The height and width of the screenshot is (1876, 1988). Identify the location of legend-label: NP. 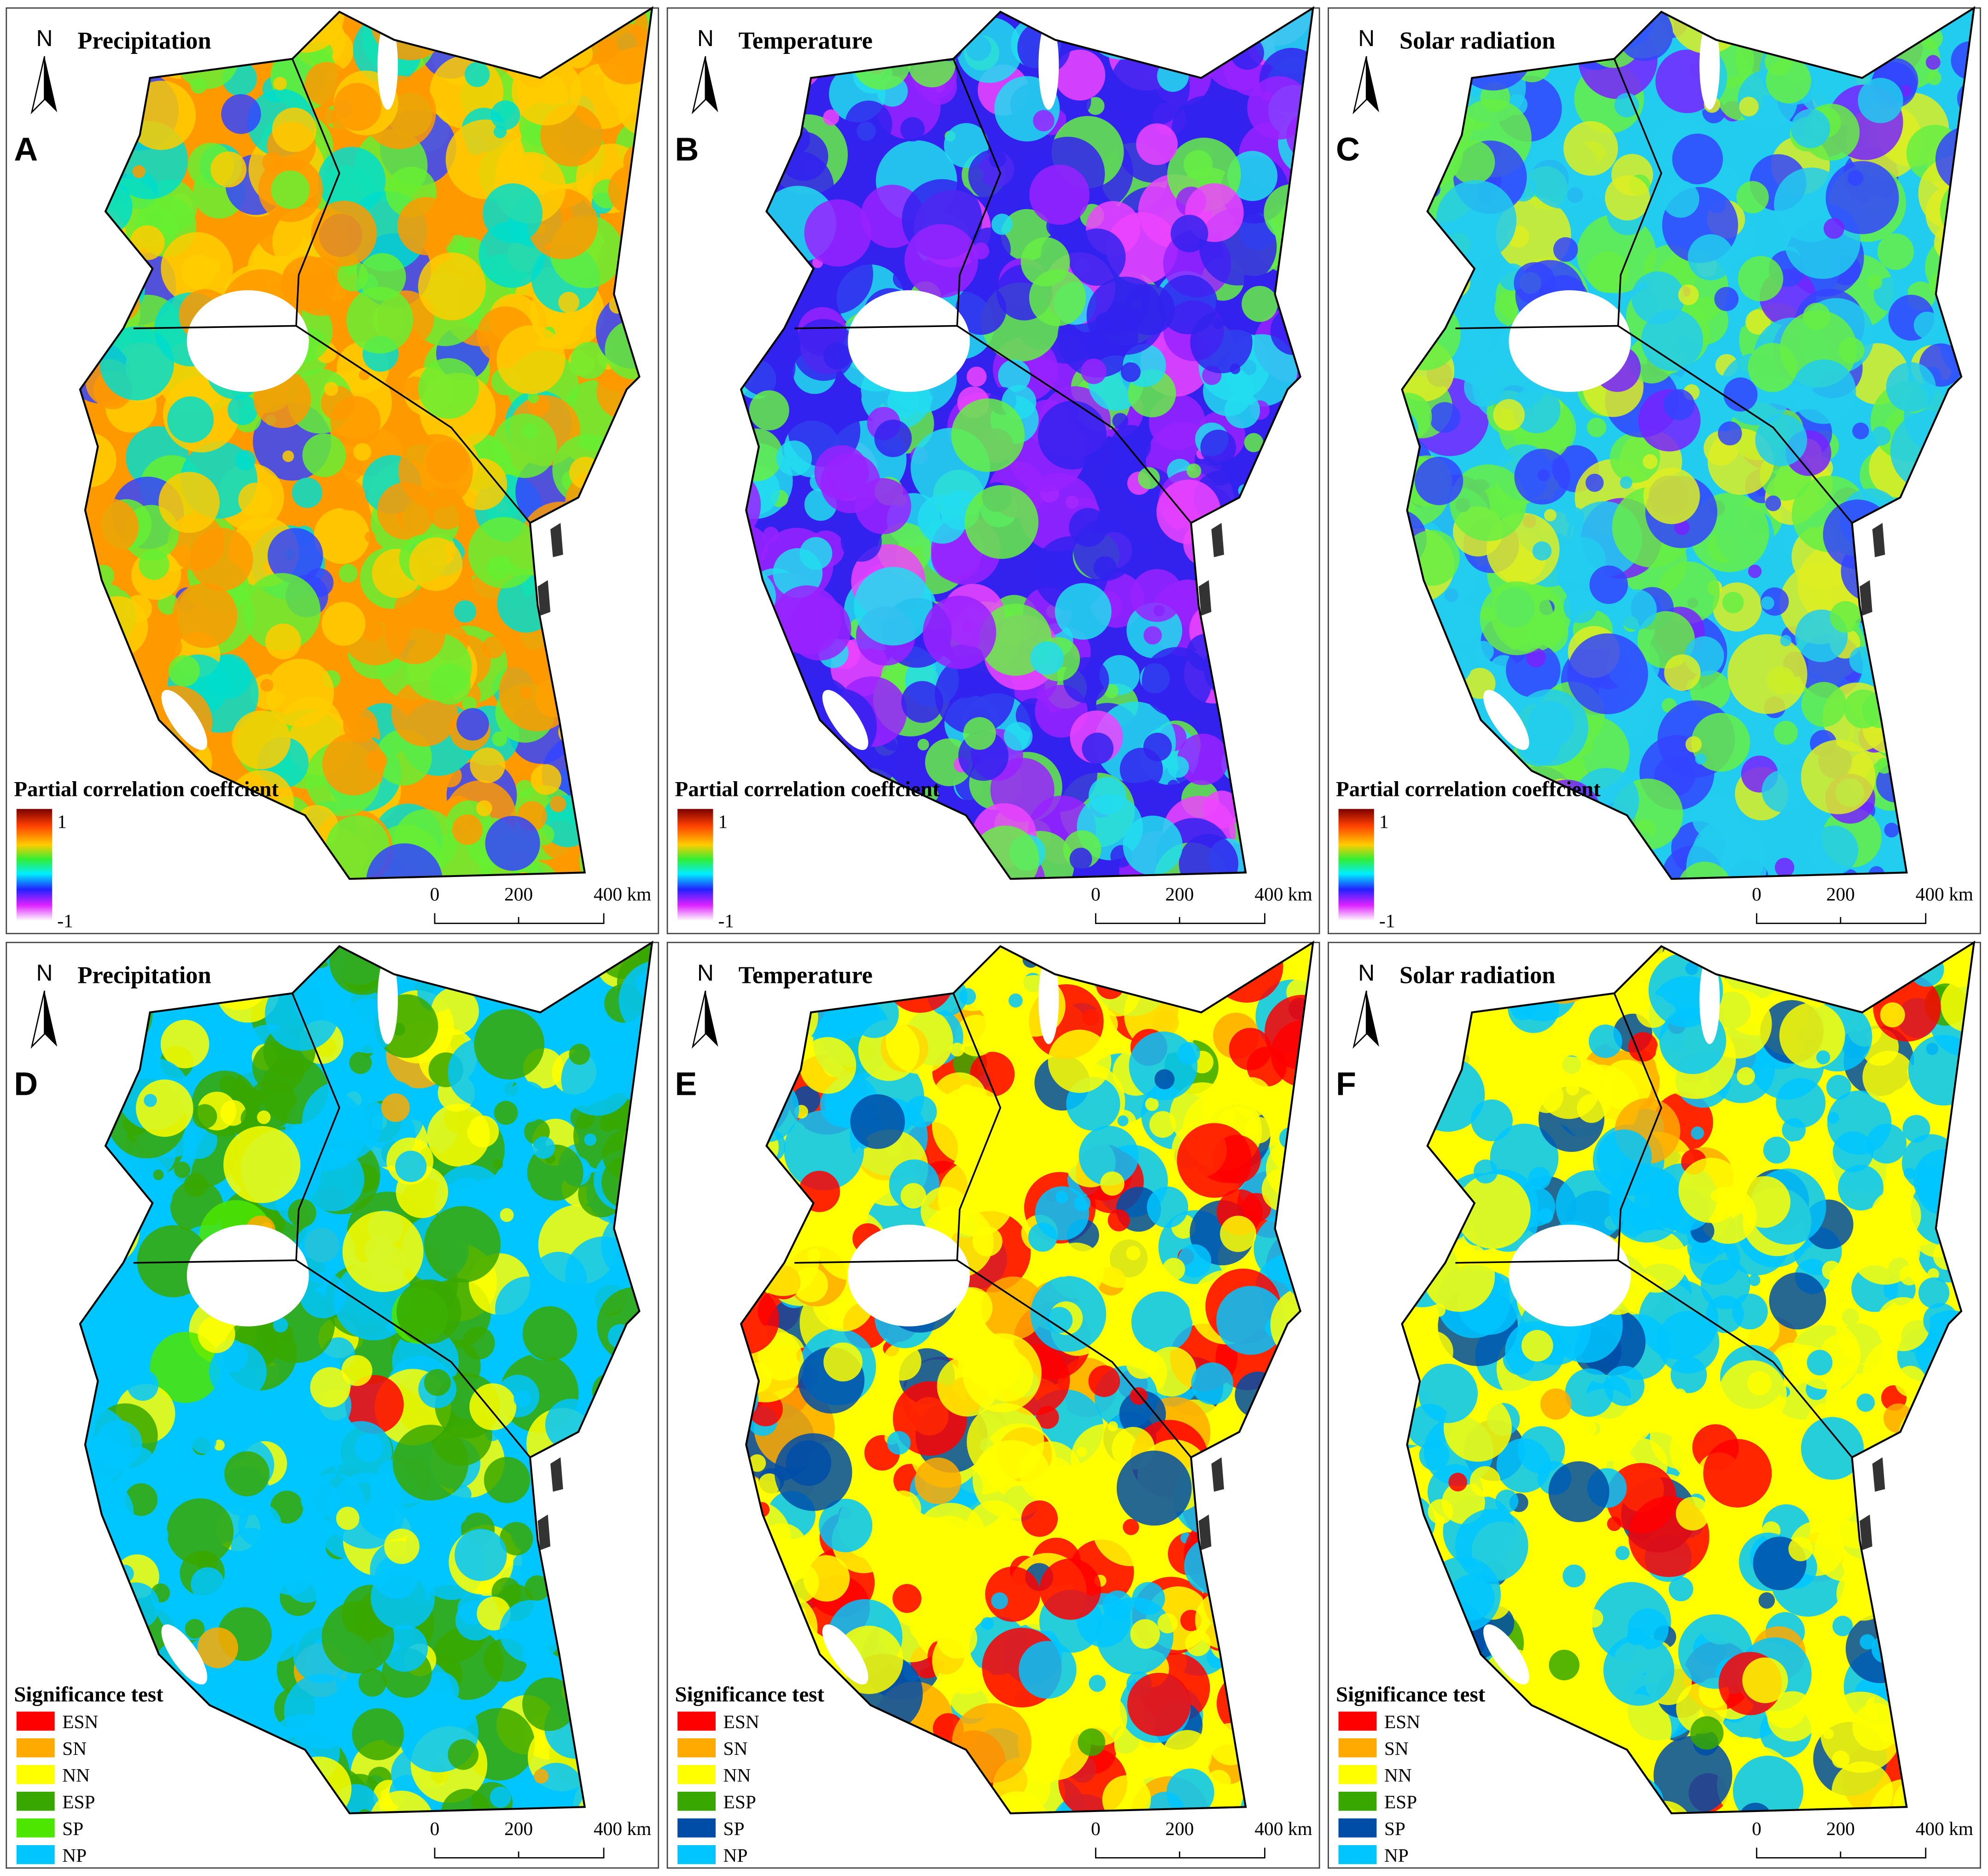
(736, 1855).